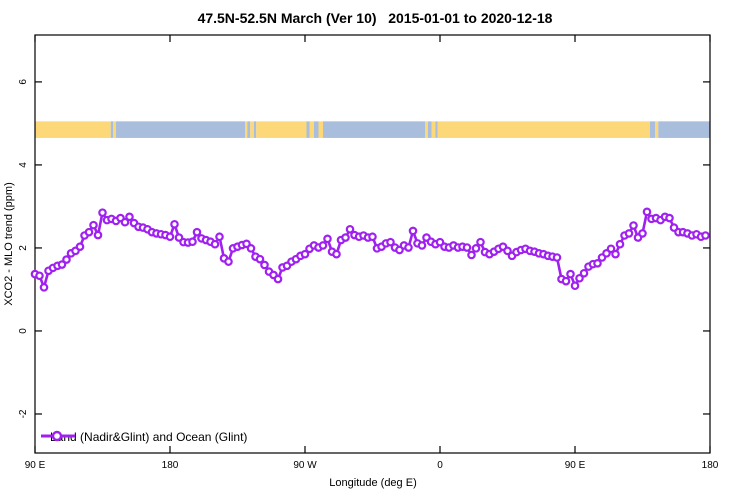  What do you see at coordinates (23, 413) in the screenshot?
I see `y-tick-label: -2` at bounding box center [23, 413].